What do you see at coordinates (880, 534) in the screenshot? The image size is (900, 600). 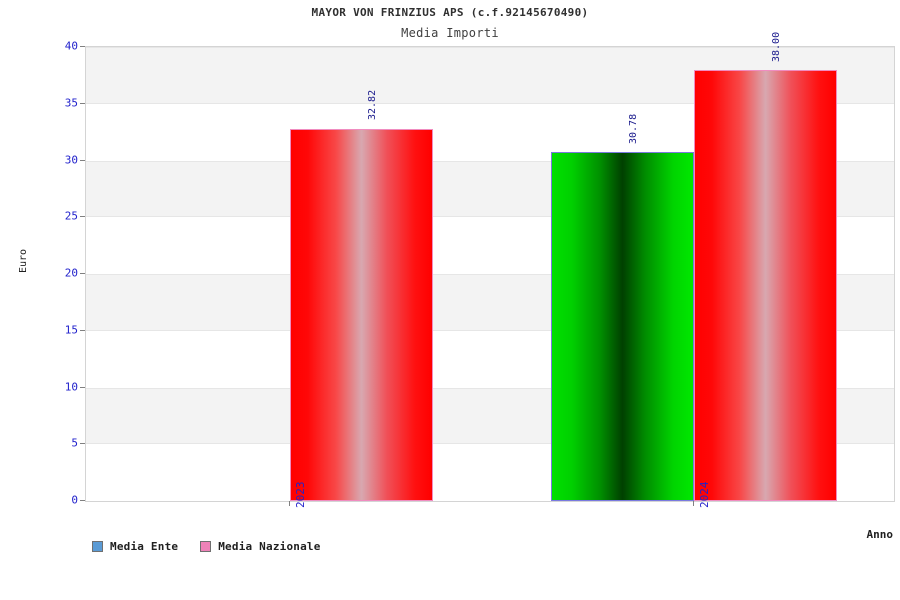 I see `x-axis-title: Anno` at bounding box center [880, 534].